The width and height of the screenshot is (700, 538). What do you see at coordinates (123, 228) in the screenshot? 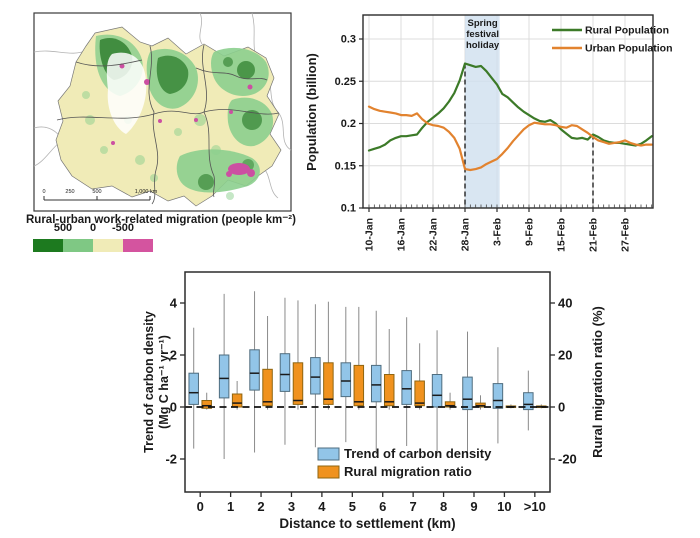
I see `colorbar-tick-neg500: -500` at bounding box center [123, 228].